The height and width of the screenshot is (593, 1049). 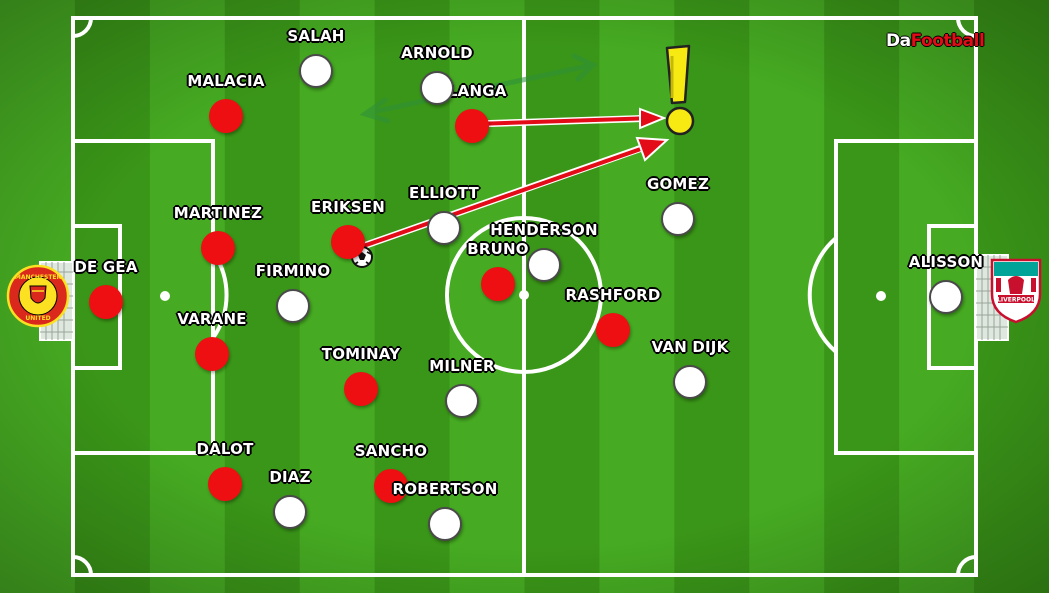 I want to click on player-name: TOMINAY, so click(x=361, y=354).